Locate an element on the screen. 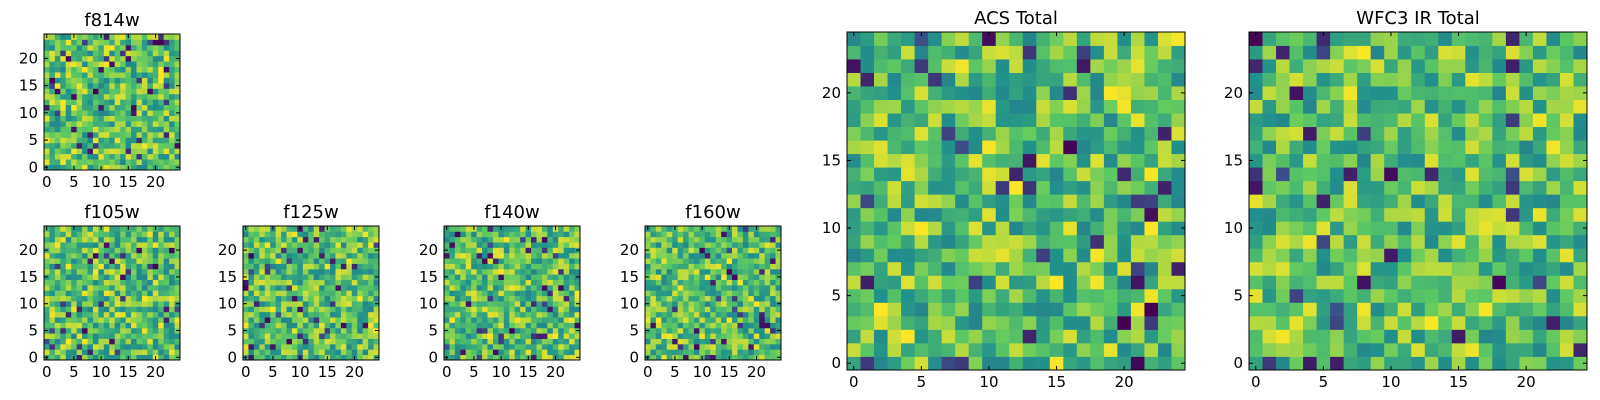 The width and height of the screenshot is (1600, 400). x-tick-label: 15 is located at coordinates (729, 372).